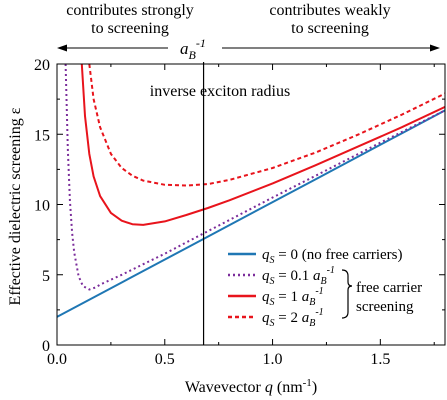 This screenshot has height=400, width=447. Describe the element at coordinates (220, 91) in the screenshot. I see `vline-label: inverse exciton radius` at that location.